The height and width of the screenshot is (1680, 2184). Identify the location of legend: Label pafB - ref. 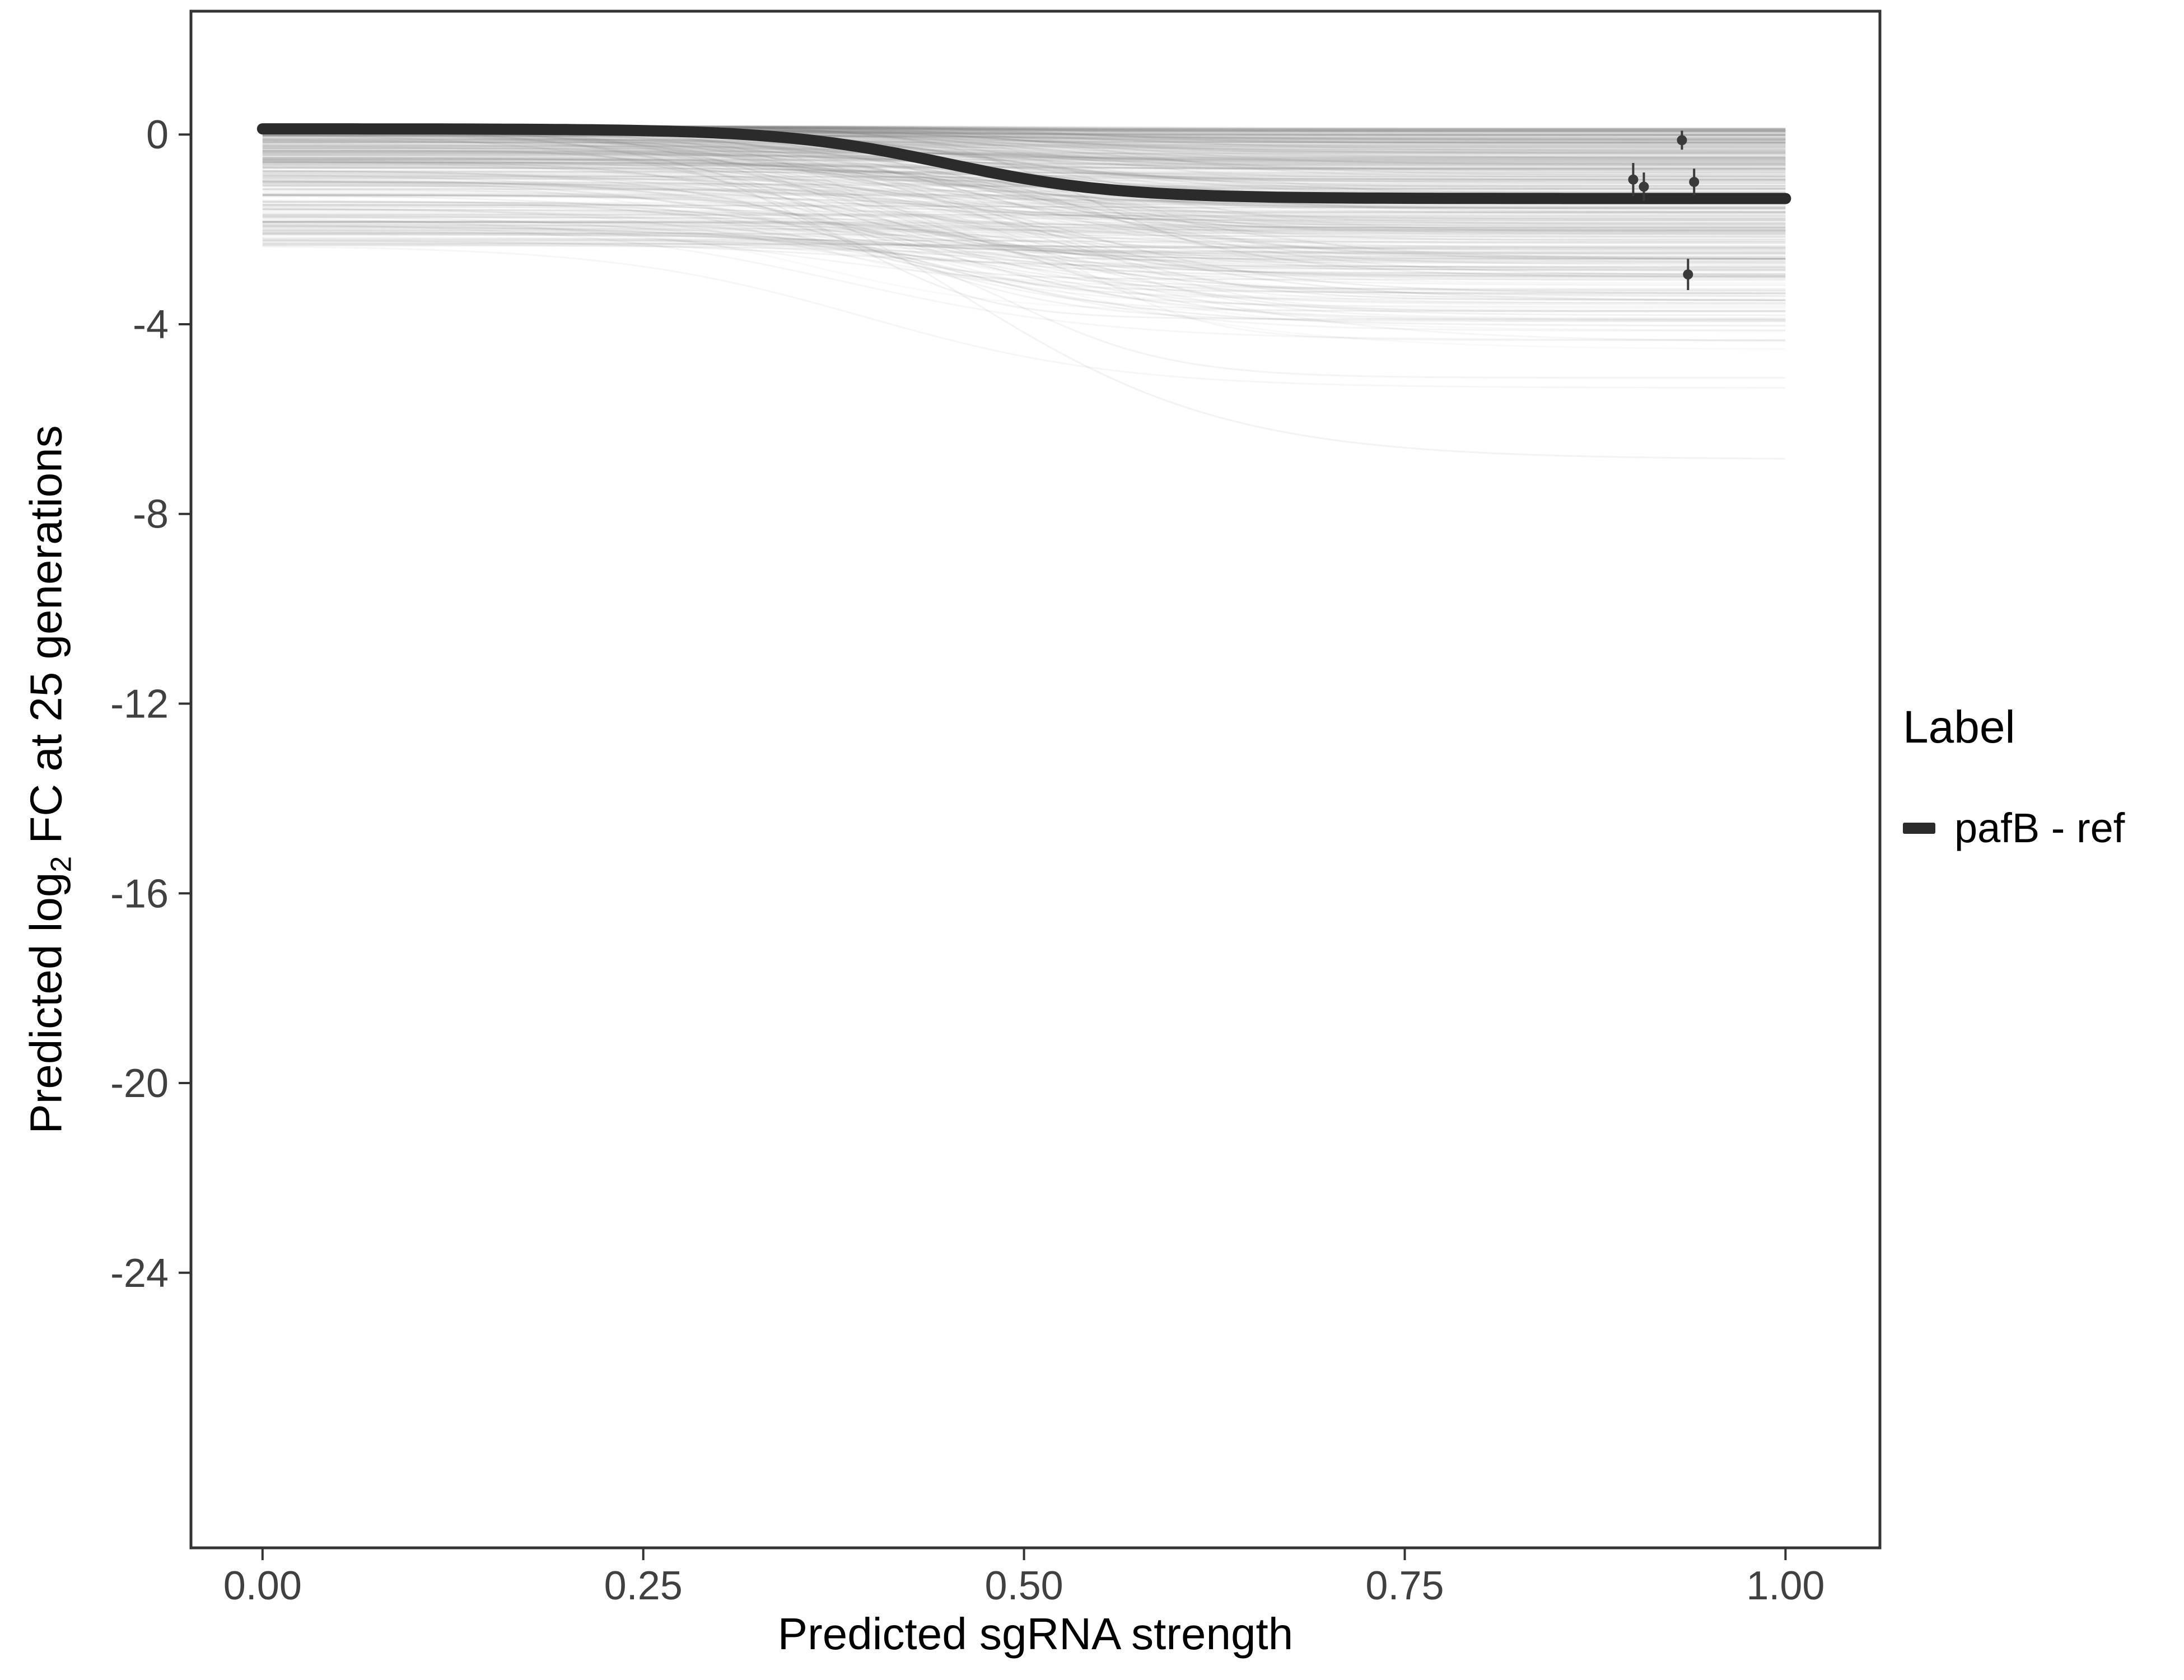
(2014, 777).